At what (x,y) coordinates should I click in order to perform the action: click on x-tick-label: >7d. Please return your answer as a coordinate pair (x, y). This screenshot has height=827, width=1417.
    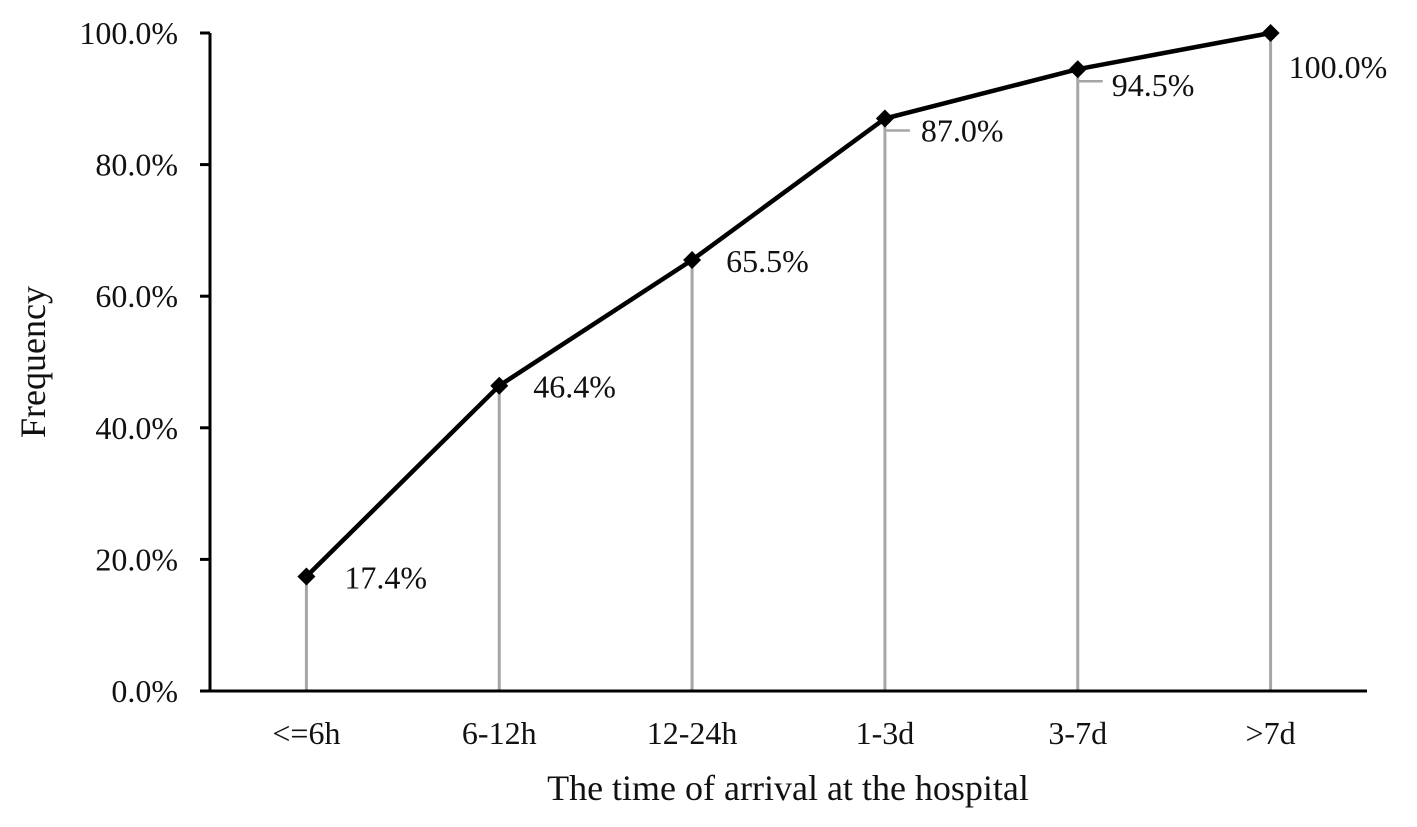
    Looking at the image, I should click on (1271, 733).